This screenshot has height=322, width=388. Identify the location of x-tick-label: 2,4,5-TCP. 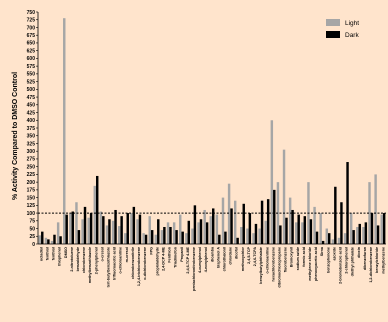
(249, 254).